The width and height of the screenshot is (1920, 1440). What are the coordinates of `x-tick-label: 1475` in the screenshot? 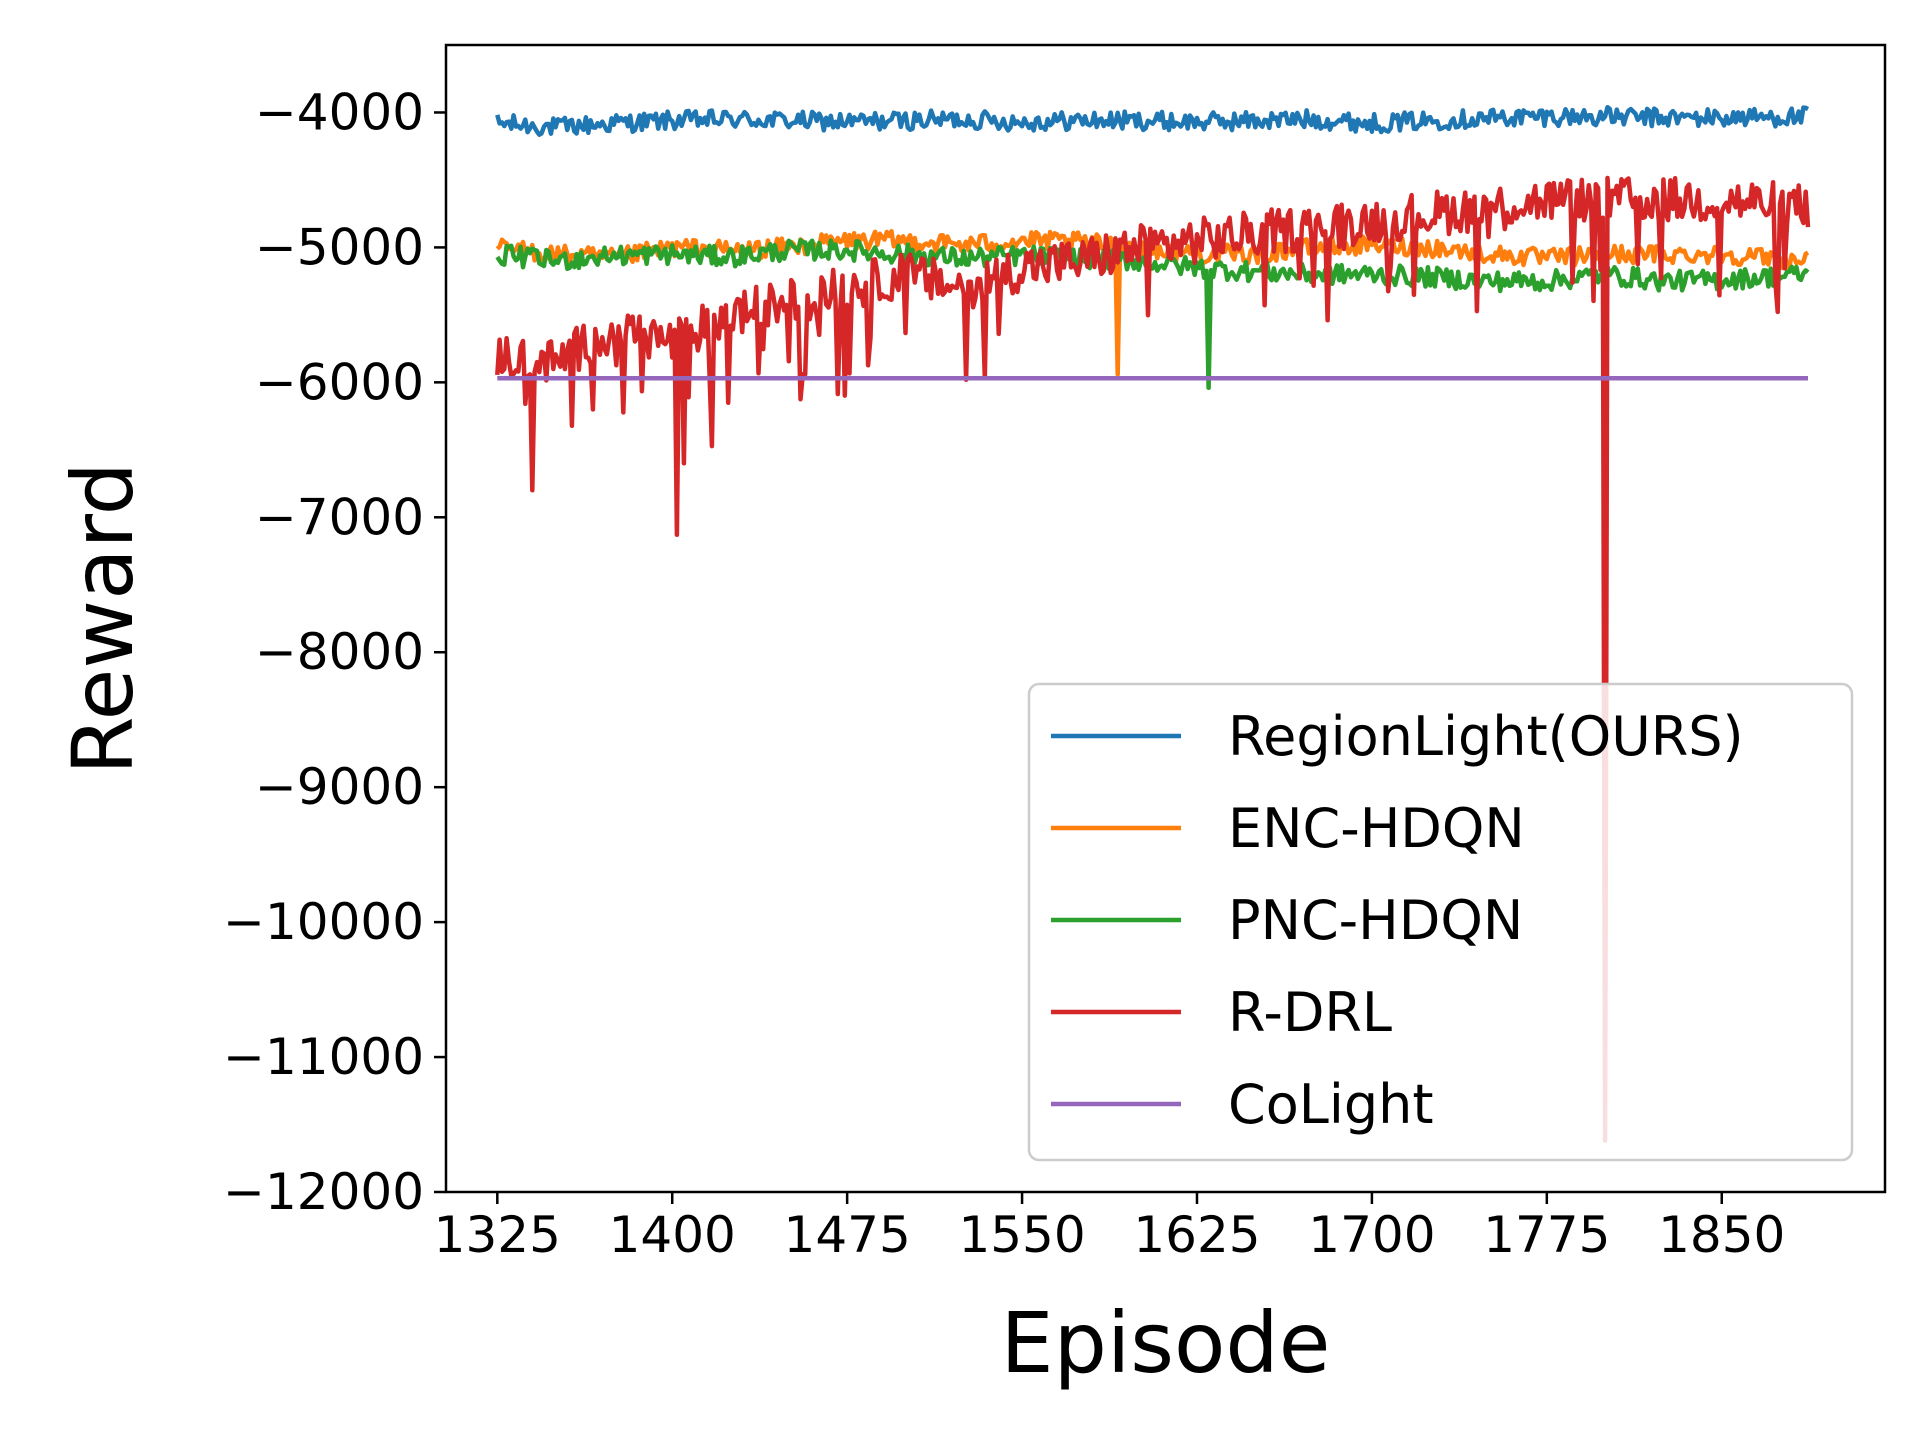 It's located at (847, 1235).